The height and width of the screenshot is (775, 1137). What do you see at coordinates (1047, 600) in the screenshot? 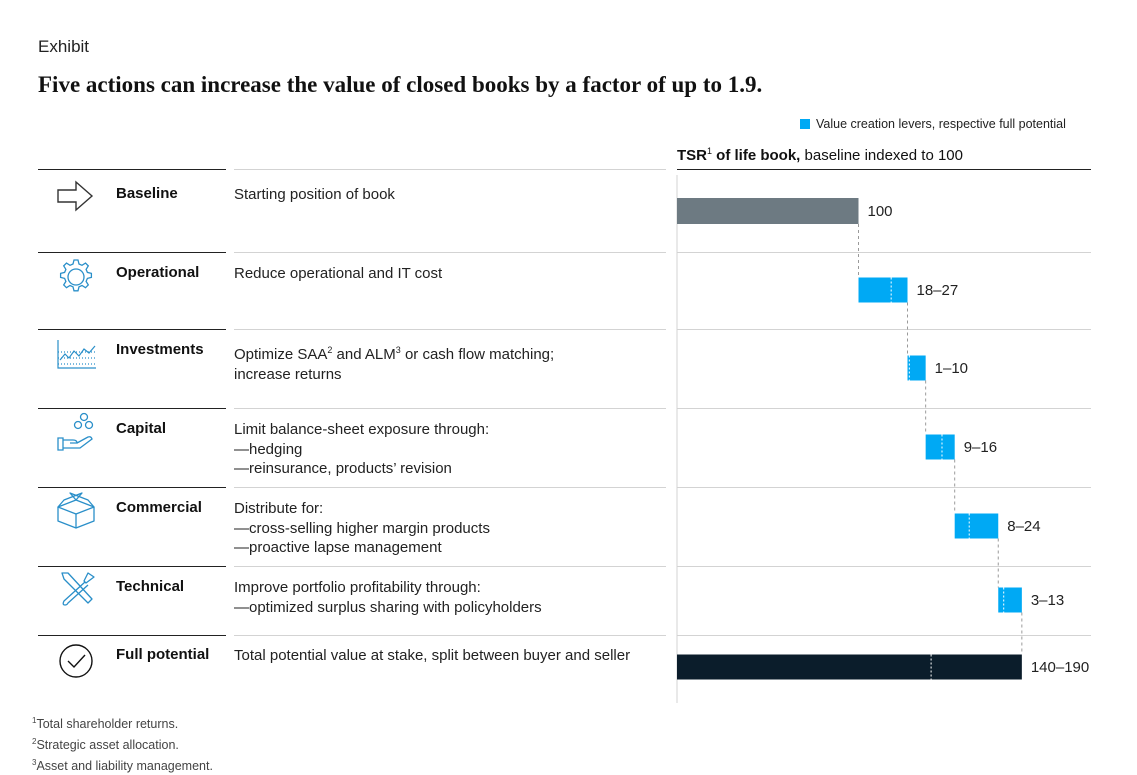
I see `value-label: 3–13` at bounding box center [1047, 600].